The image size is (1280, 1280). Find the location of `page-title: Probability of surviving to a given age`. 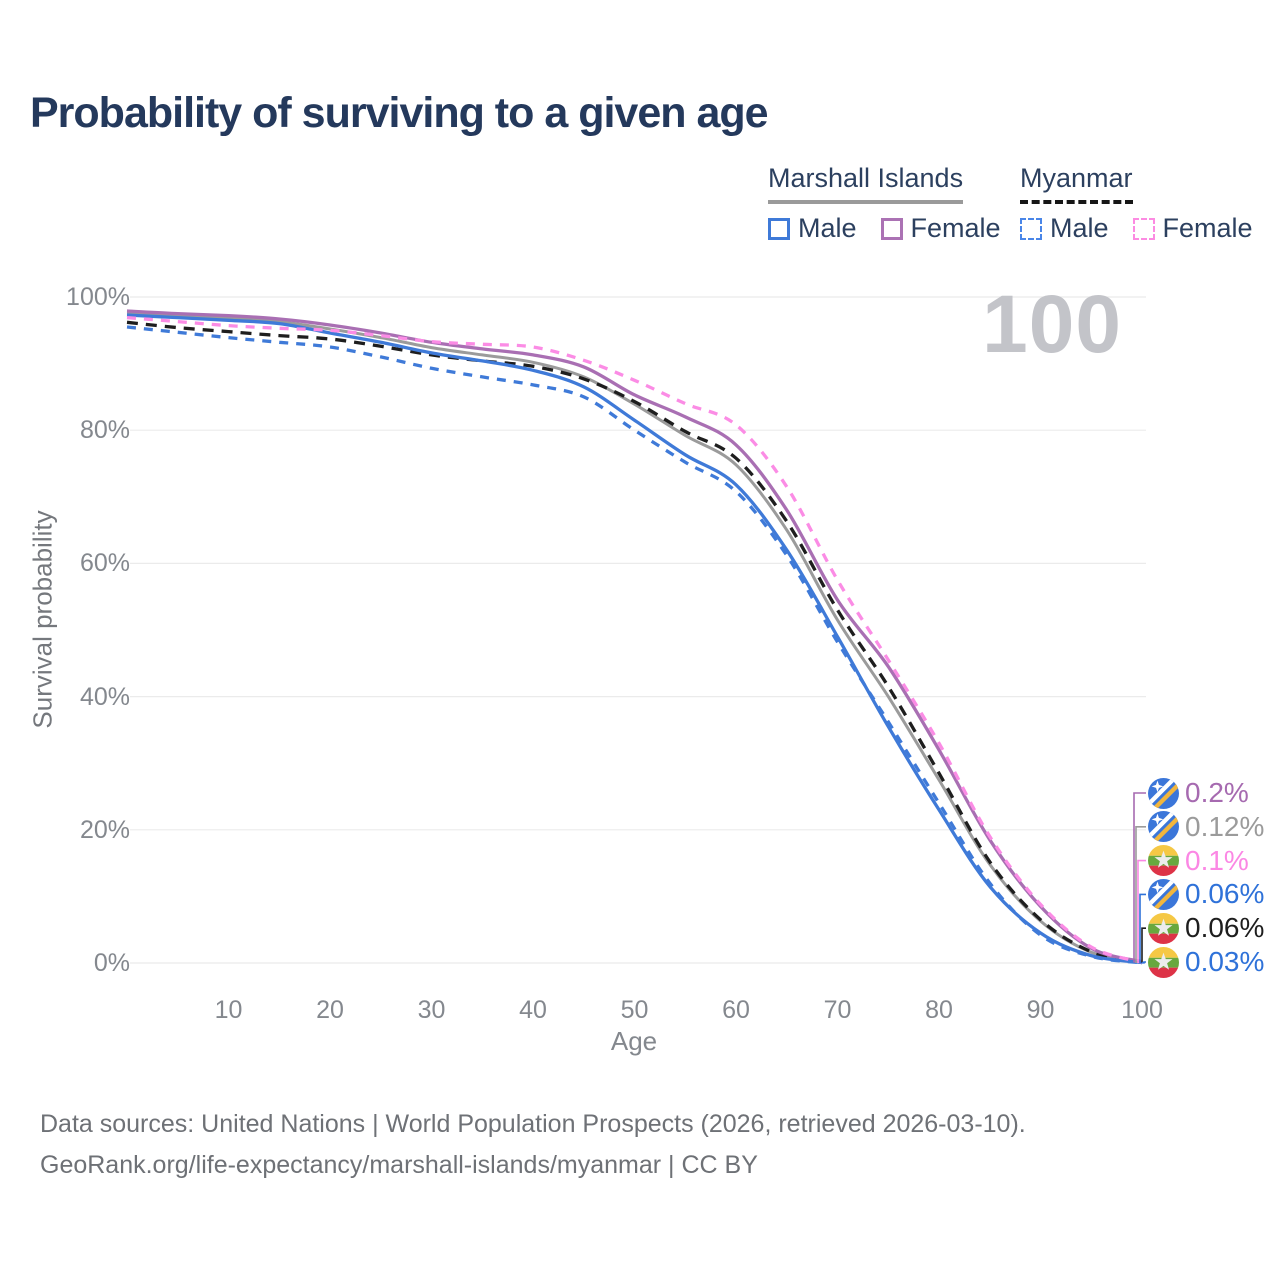

page-title: Probability of surviving to a given age is located at coordinates (399, 113).